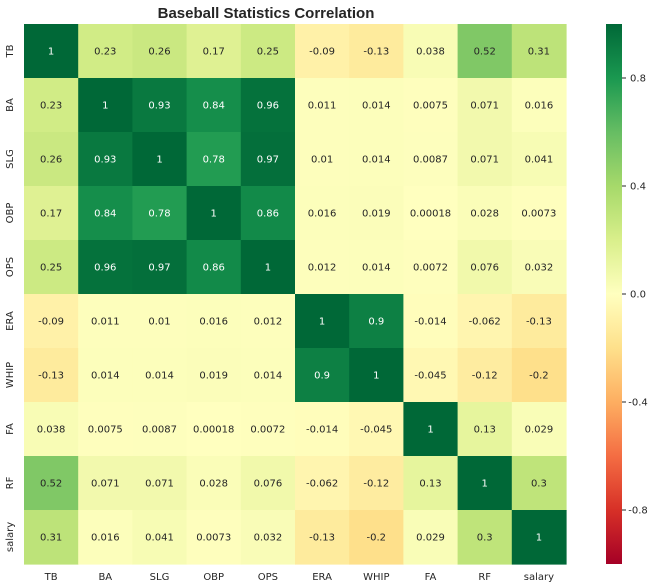 This screenshot has width=666, height=588. Describe the element at coordinates (376, 322) in the screenshot. I see `cell-value-label: 0.9` at that location.